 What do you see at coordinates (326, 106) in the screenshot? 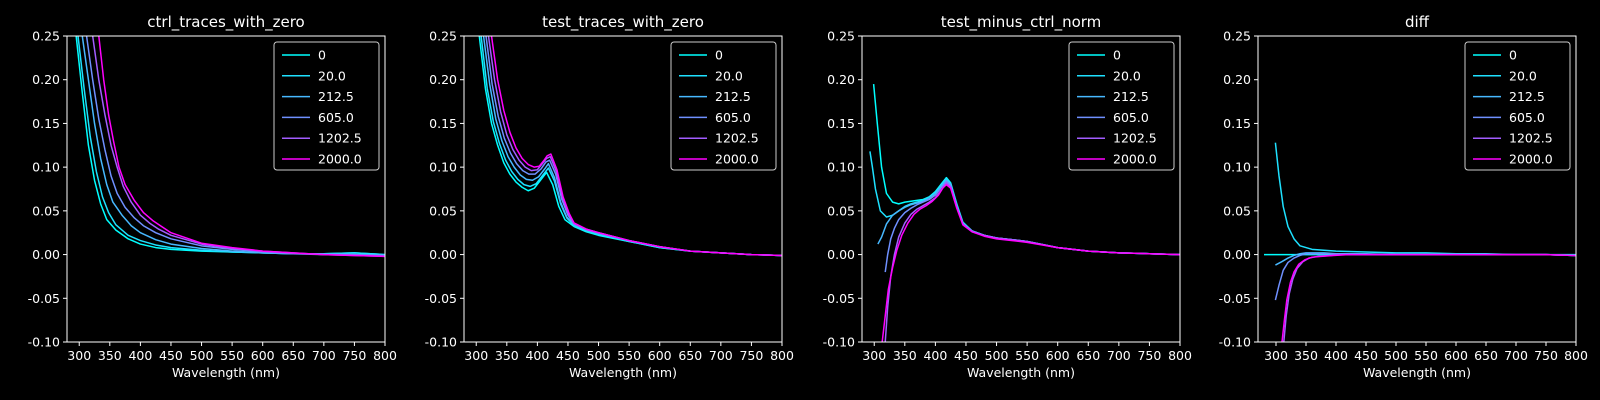
I see `legend: 0 20.0 212.5 605.0 1202.5 2000.0` at bounding box center [326, 106].